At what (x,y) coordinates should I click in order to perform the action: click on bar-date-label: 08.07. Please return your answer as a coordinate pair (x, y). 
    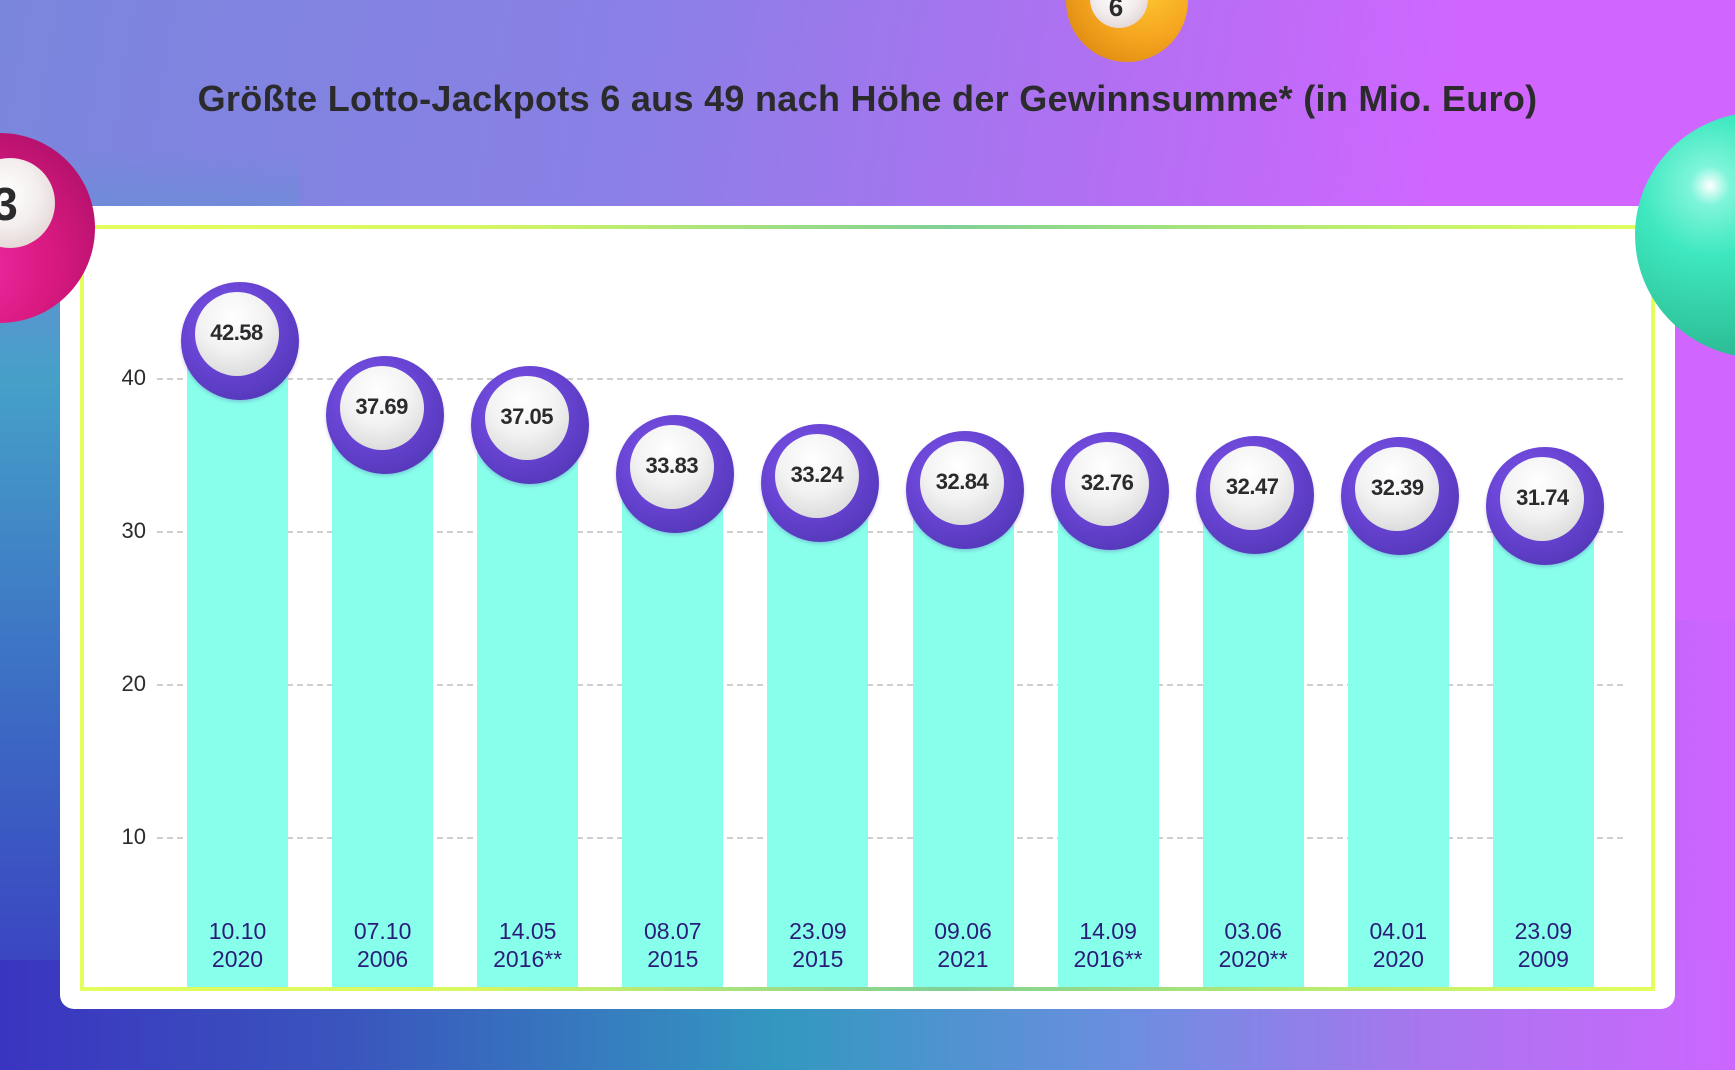
    Looking at the image, I should click on (673, 931).